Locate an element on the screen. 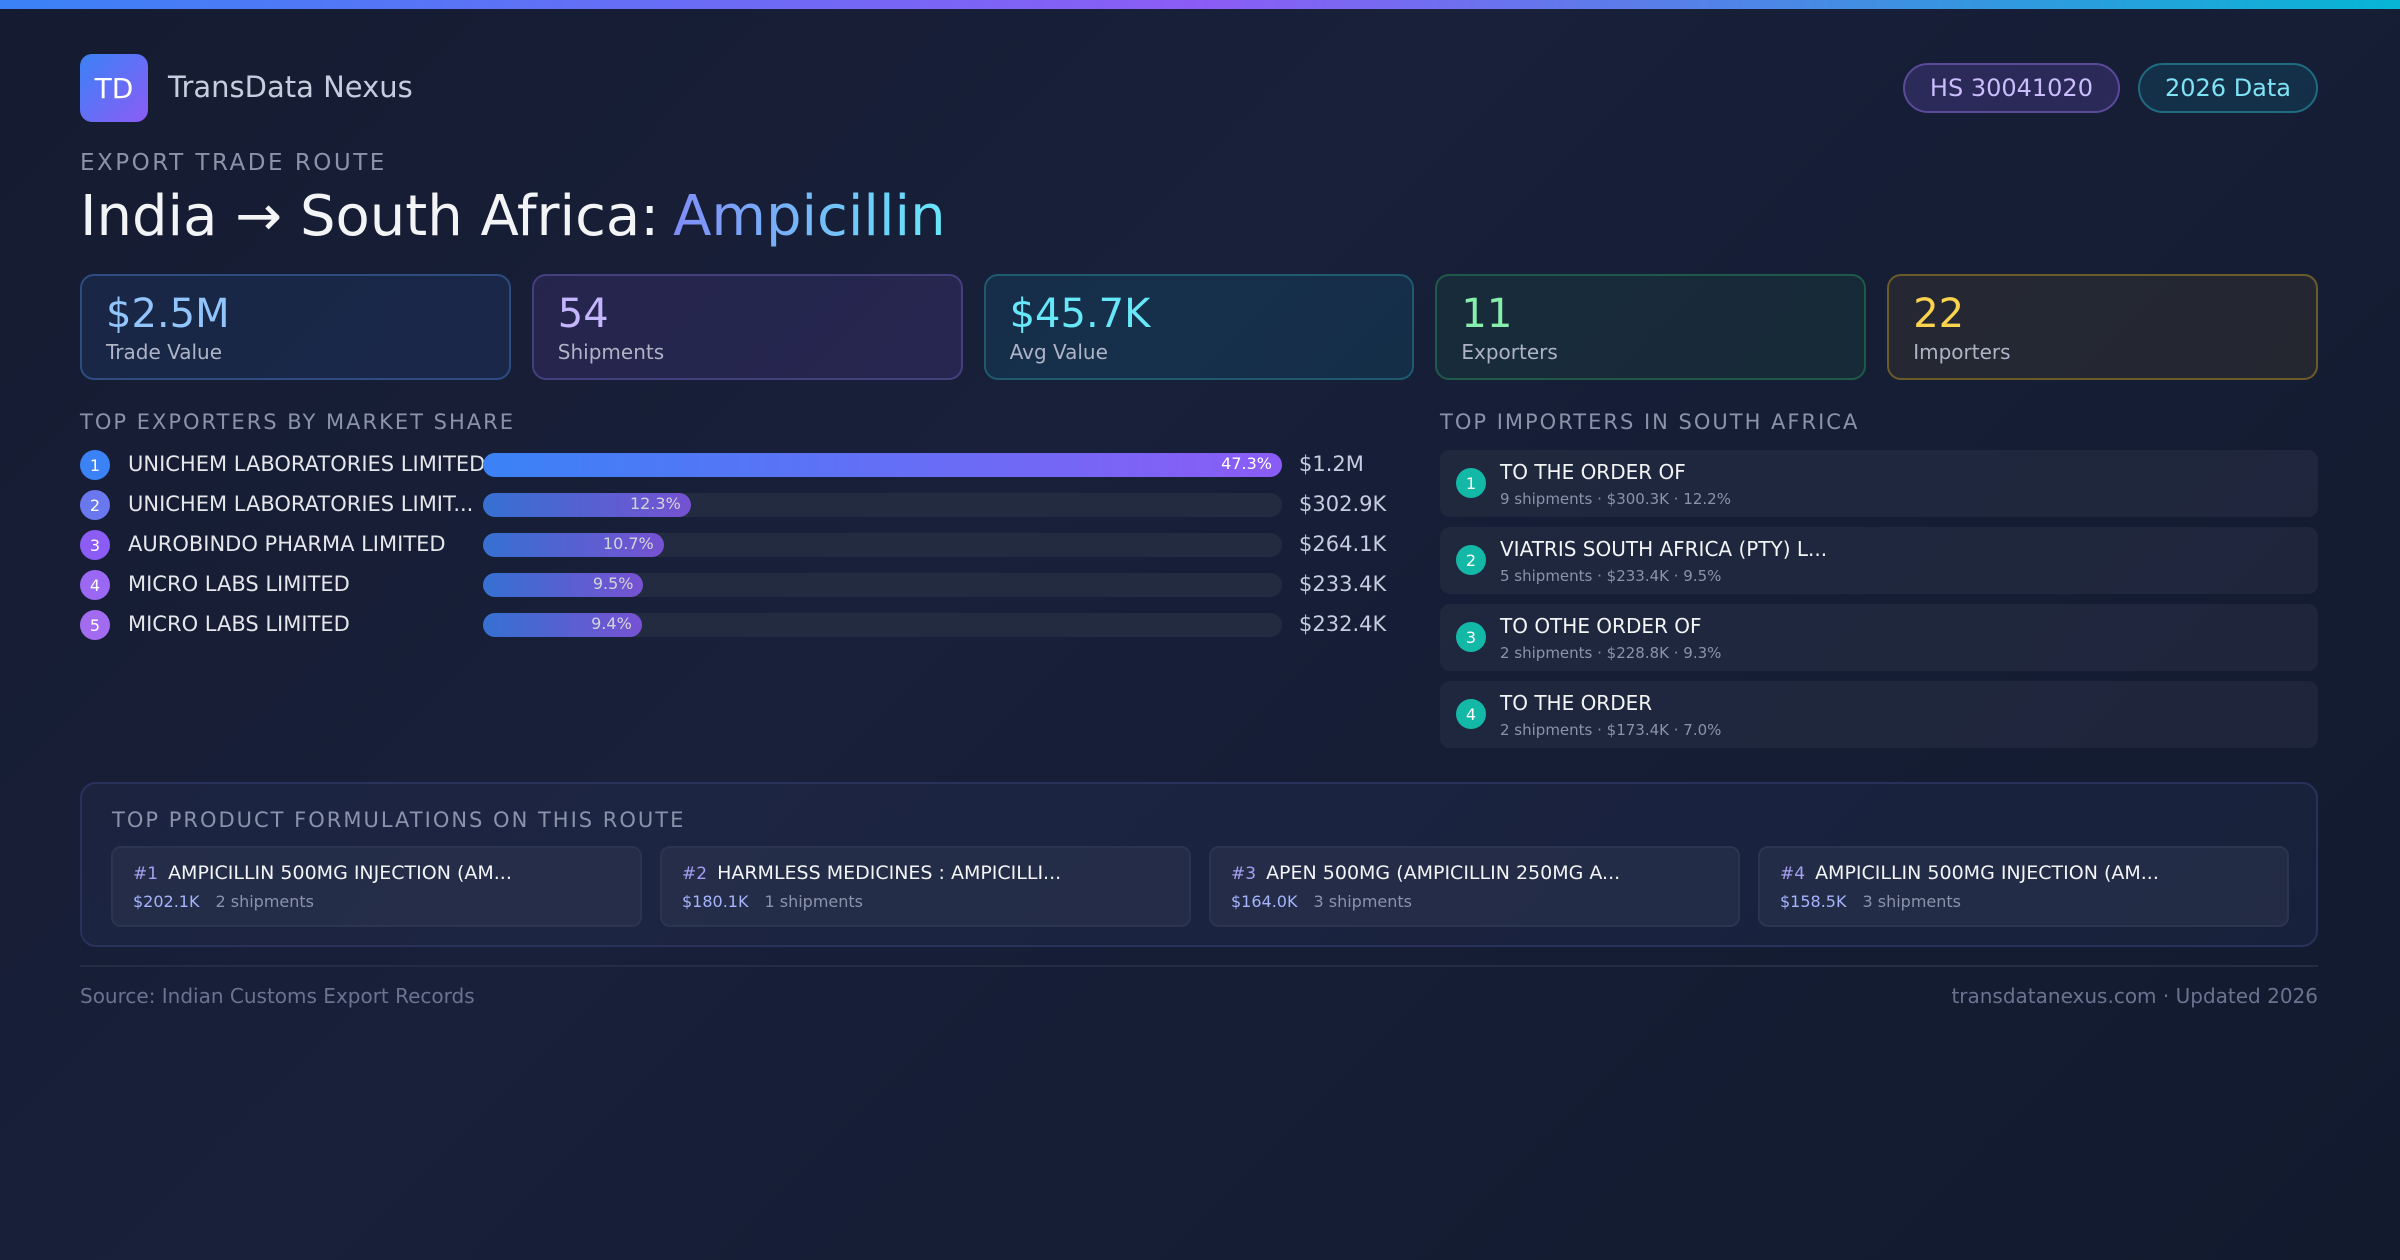  source: Source: Indian Customs Export Records is located at coordinates (277, 996).